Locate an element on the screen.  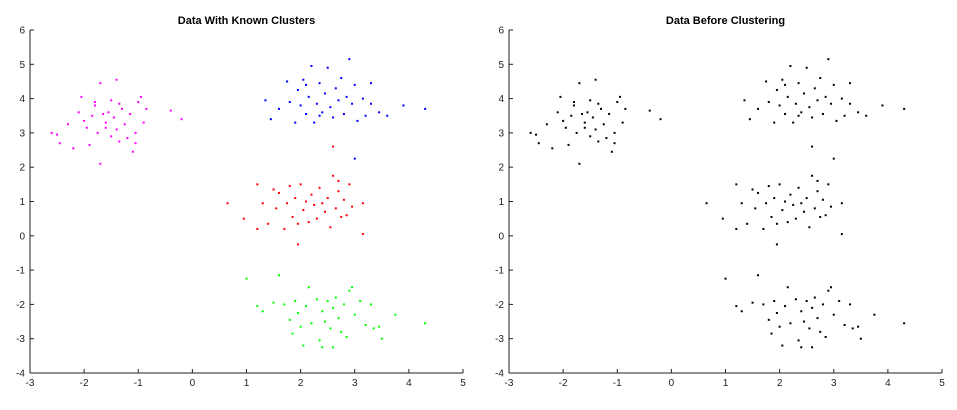
y-tick-label: 3 is located at coordinates (501, 133).